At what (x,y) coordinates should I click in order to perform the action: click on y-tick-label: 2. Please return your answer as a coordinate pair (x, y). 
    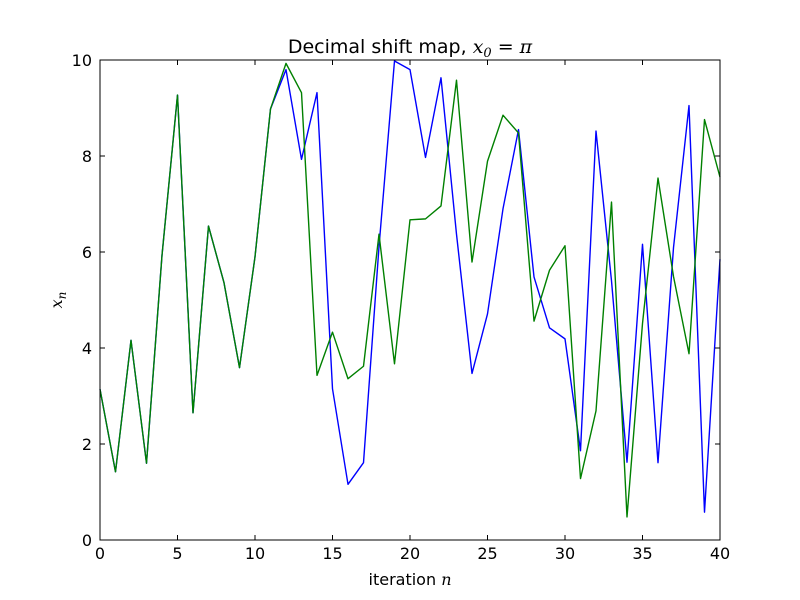
    Looking at the image, I should click on (87, 444).